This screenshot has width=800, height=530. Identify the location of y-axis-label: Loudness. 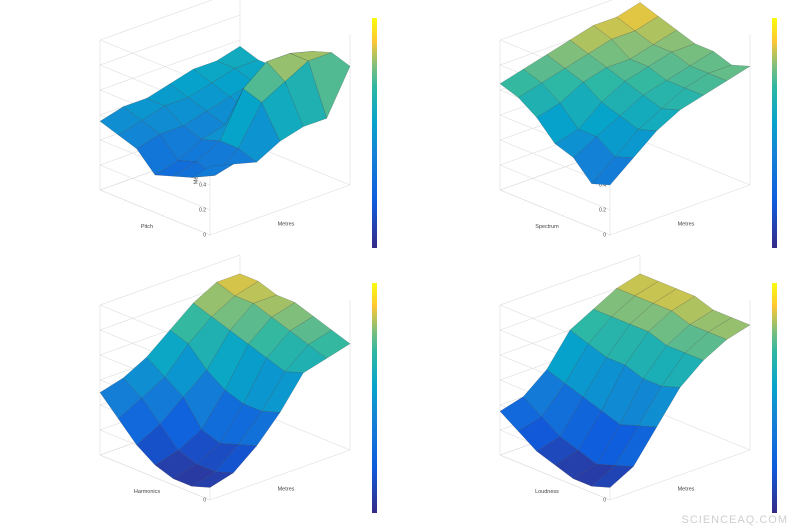
(547, 492).